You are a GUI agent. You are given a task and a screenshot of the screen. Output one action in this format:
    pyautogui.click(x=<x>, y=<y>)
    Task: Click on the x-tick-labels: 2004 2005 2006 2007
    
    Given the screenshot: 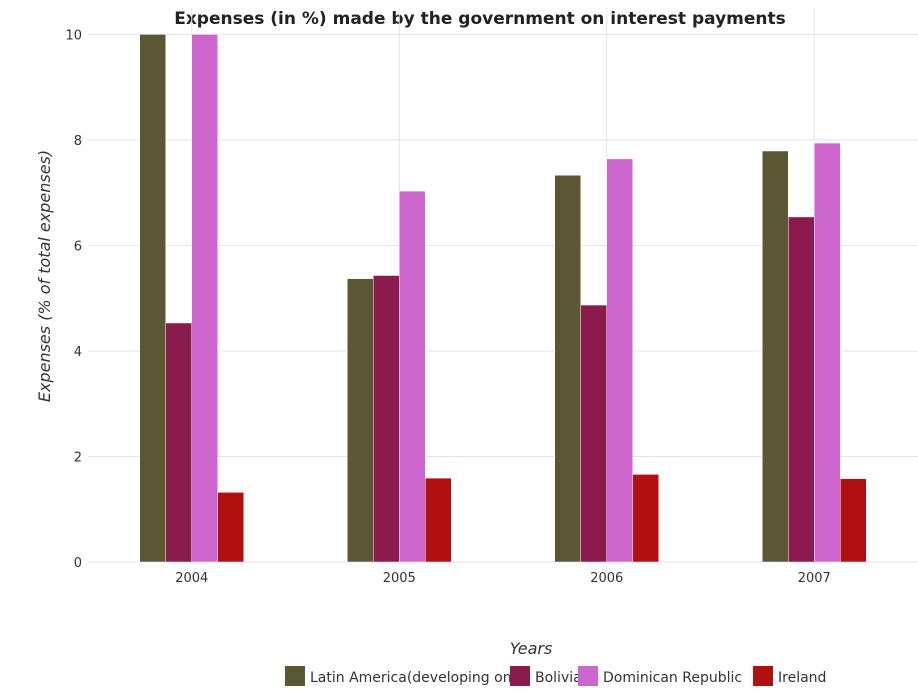 What is the action you would take?
    pyautogui.click(x=503, y=578)
    